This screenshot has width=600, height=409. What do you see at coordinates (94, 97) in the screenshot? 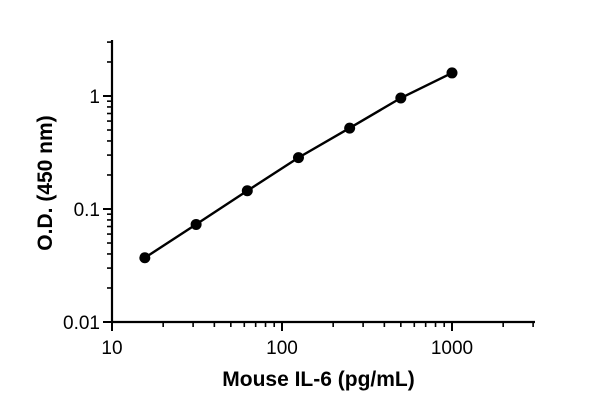
I see `y-tick-label: 1` at bounding box center [94, 97].